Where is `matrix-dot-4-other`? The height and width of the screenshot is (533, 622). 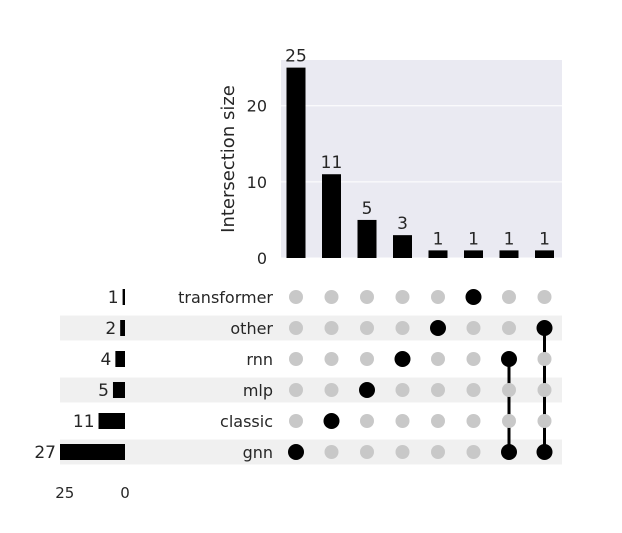
matrix-dot-4-other is located at coordinates (438, 328).